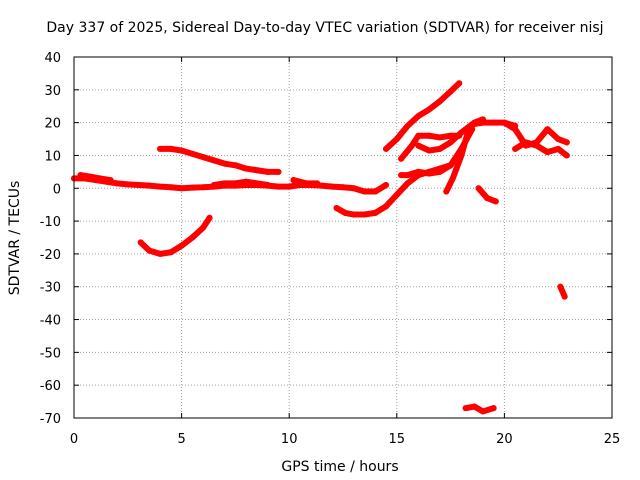 This screenshot has height=480, width=640. Describe the element at coordinates (504, 439) in the screenshot. I see `x-tick-label: 20` at that location.